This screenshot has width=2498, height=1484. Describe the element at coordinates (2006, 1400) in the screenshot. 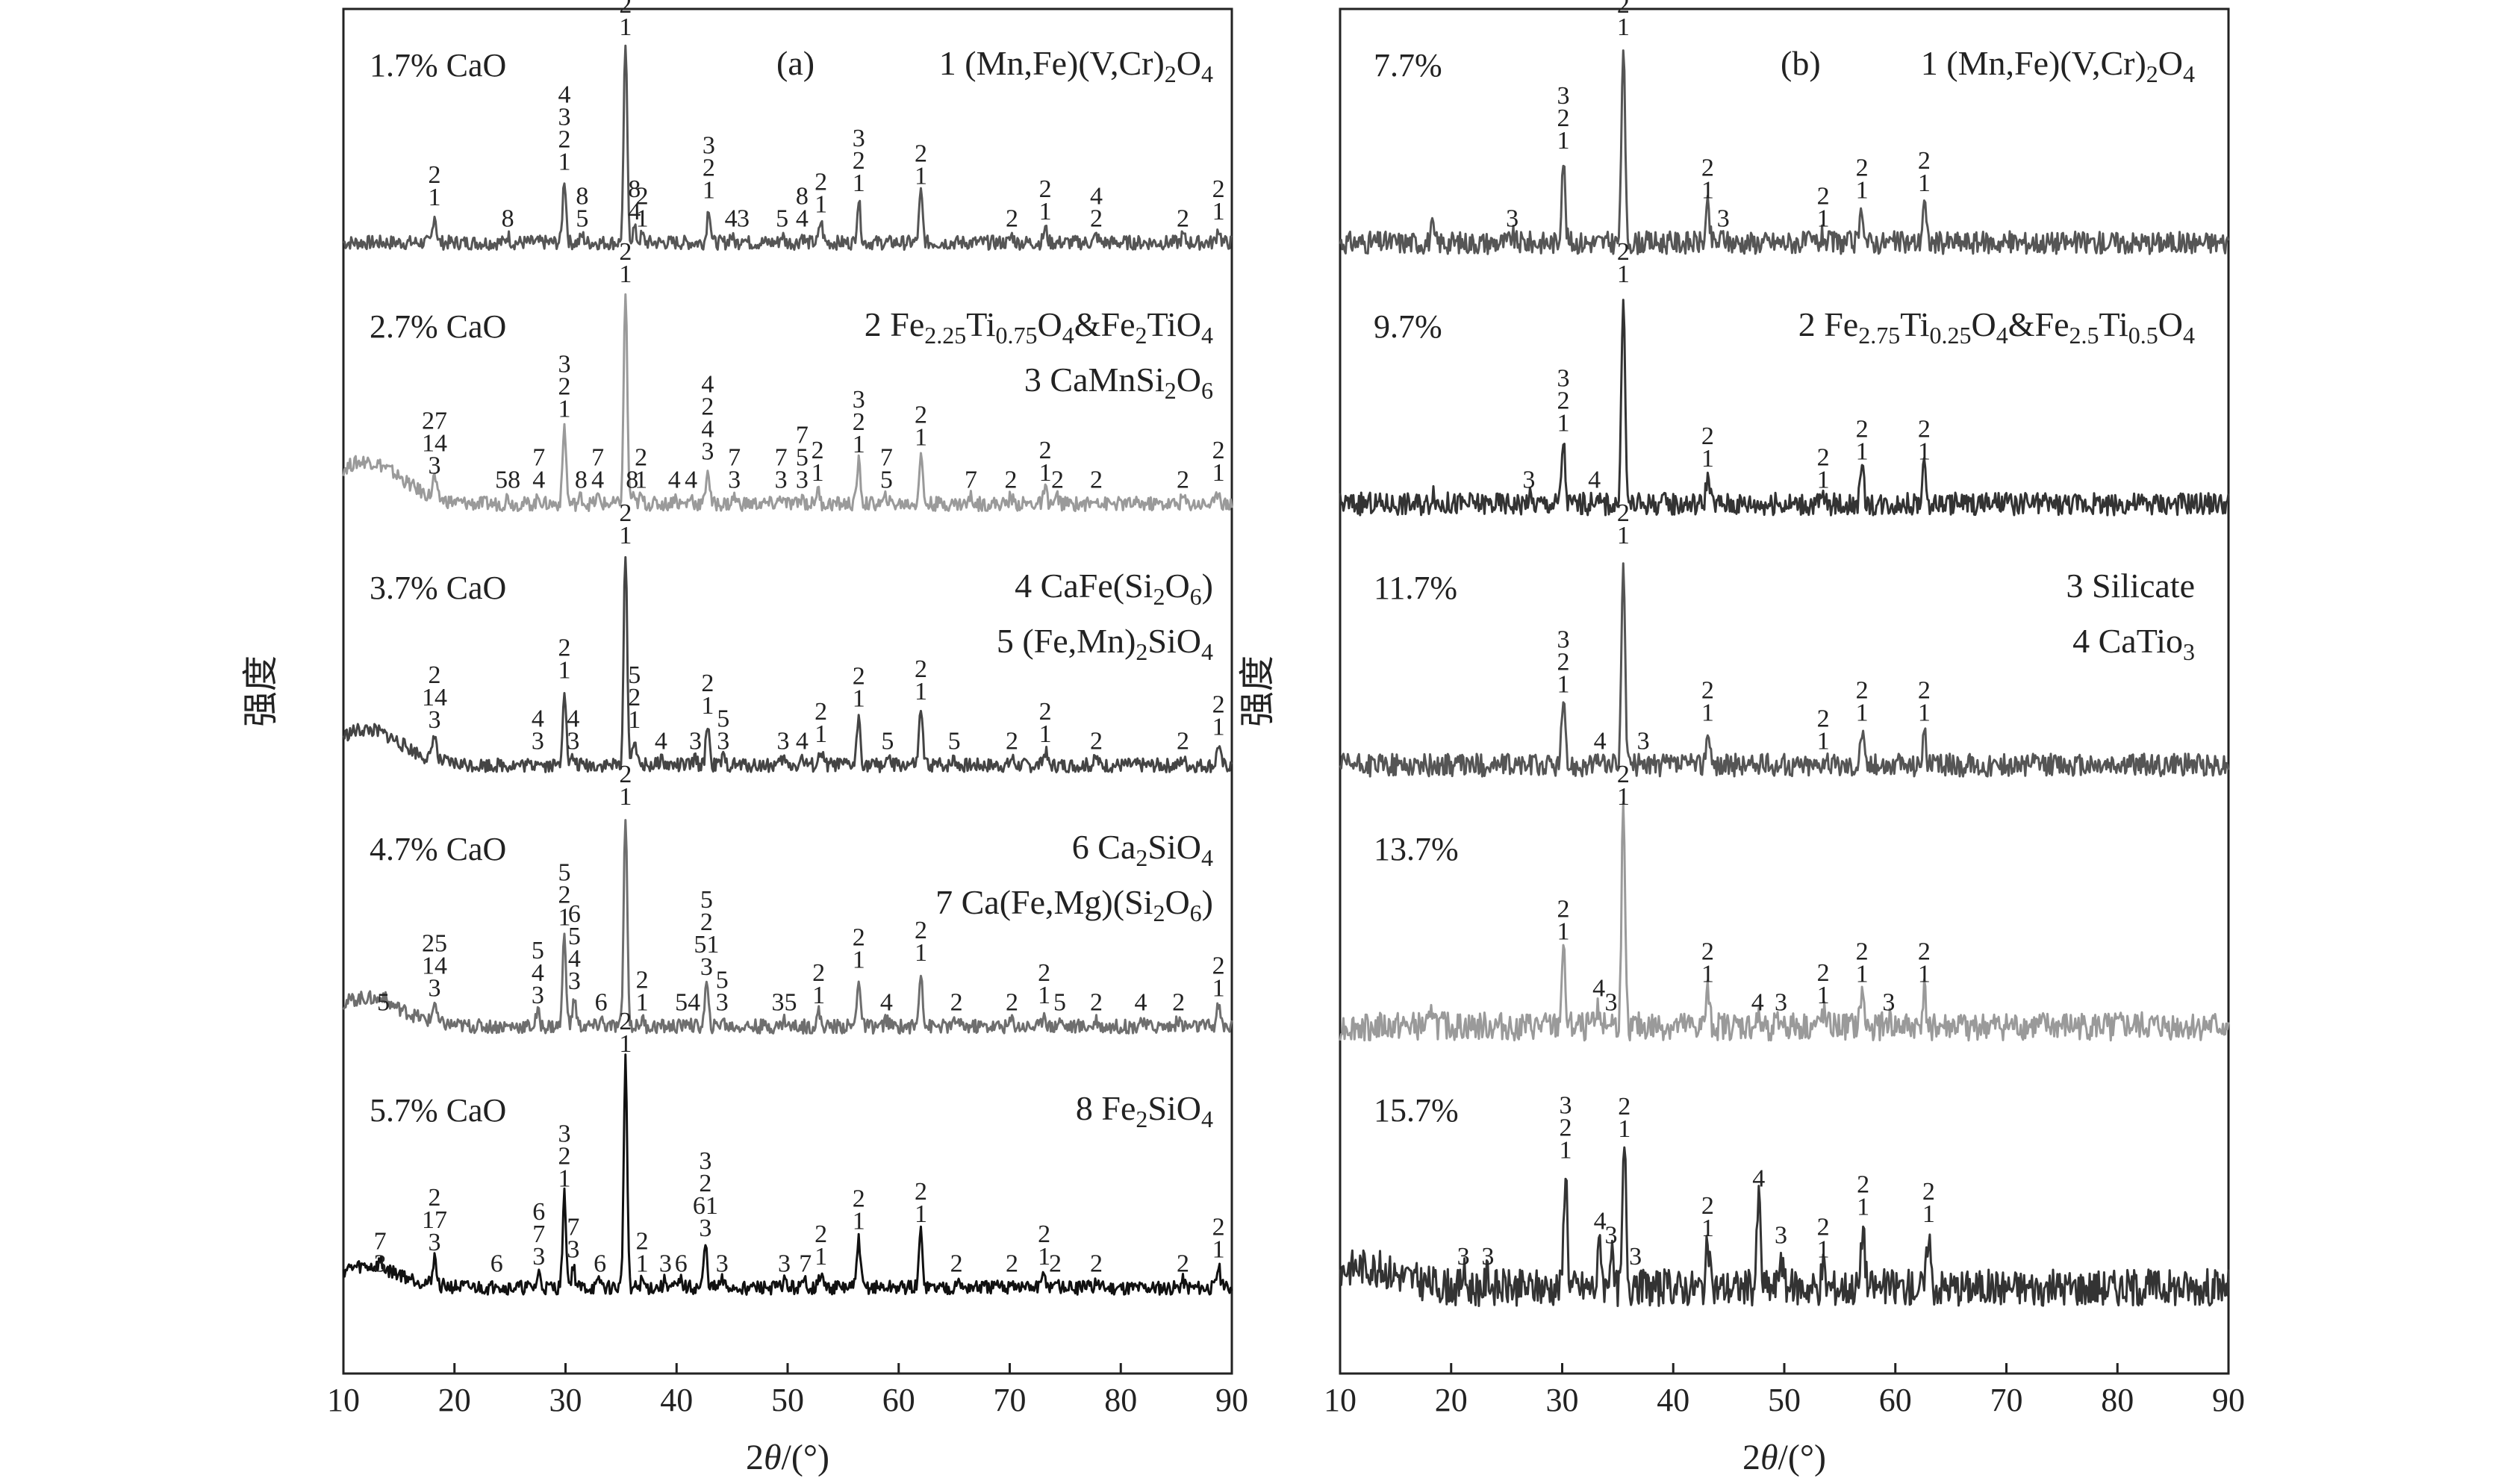

I see `x-tick-label: 70` at that location.